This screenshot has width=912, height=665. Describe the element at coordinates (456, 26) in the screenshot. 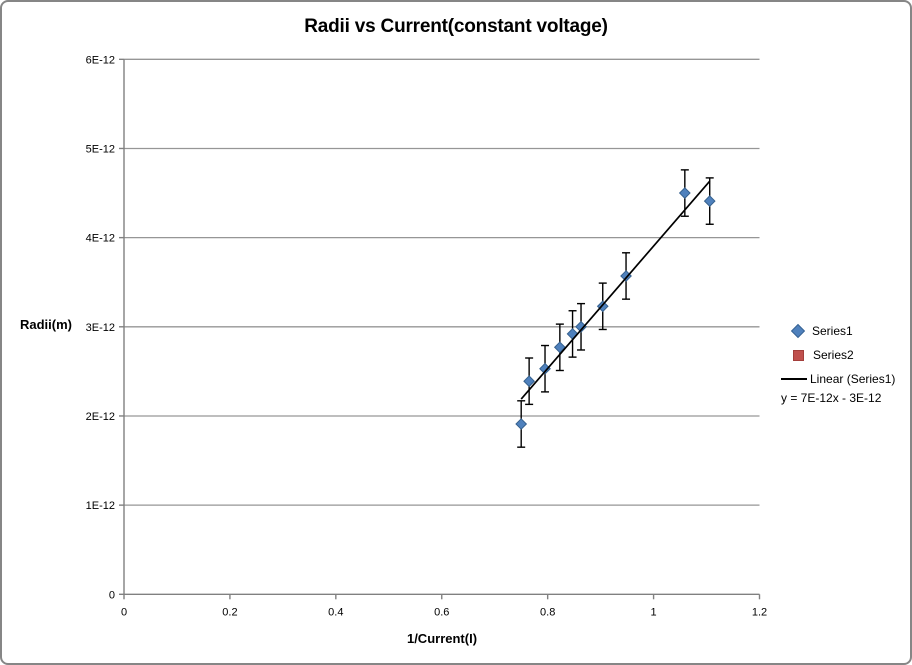

I see `chart-title: Radii vs Current(constant voltage)` at that location.